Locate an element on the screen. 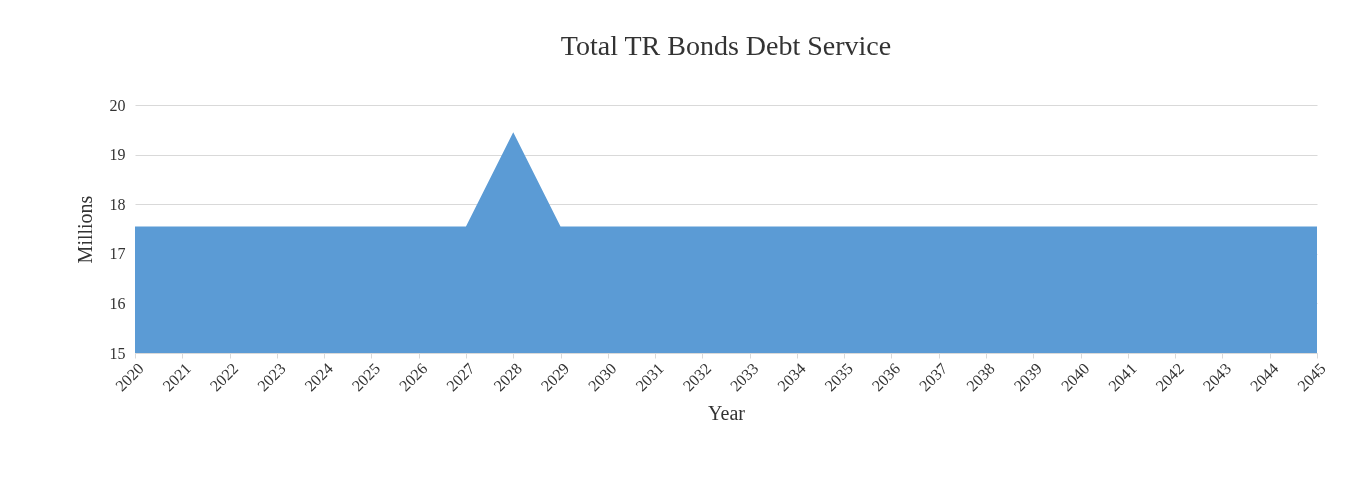 Image resolution: width=1364 pixels, height=487 pixels. y-axis-title: Millions is located at coordinates (84, 229).